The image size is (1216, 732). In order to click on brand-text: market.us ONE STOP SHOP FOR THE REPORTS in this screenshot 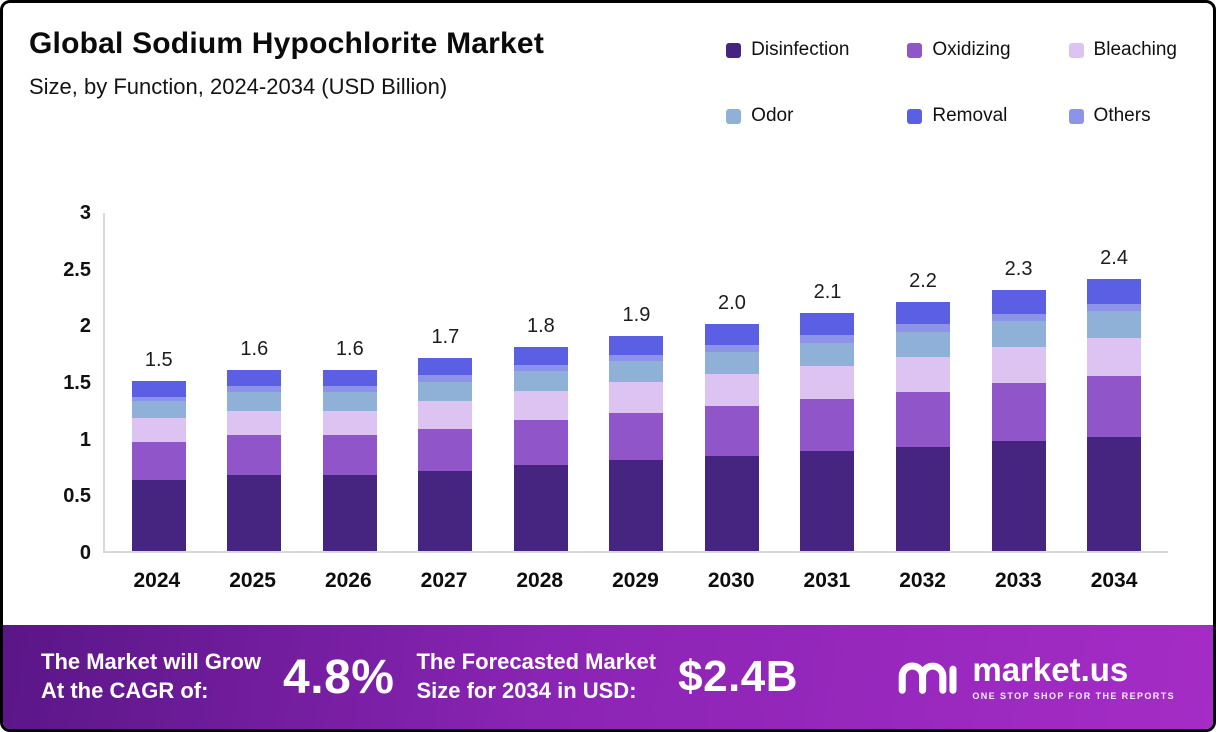, I will do `click(1073, 677)`.